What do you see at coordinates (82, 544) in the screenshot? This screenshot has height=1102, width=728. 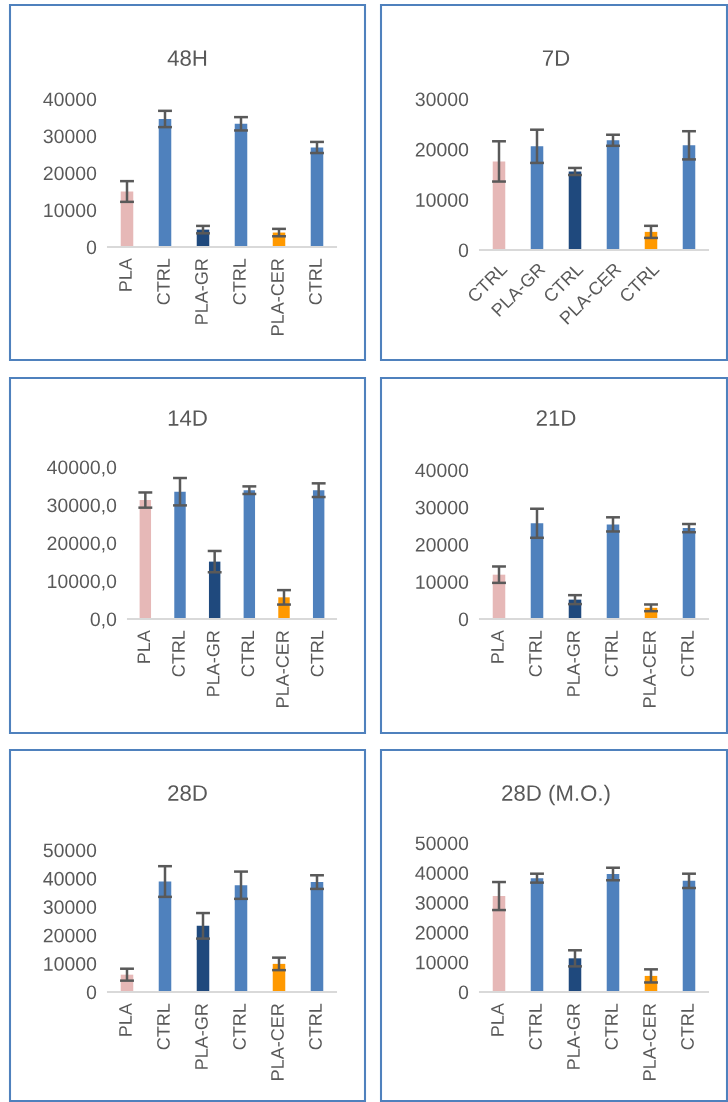 I see `y-tick-label: 20000,0` at bounding box center [82, 544].